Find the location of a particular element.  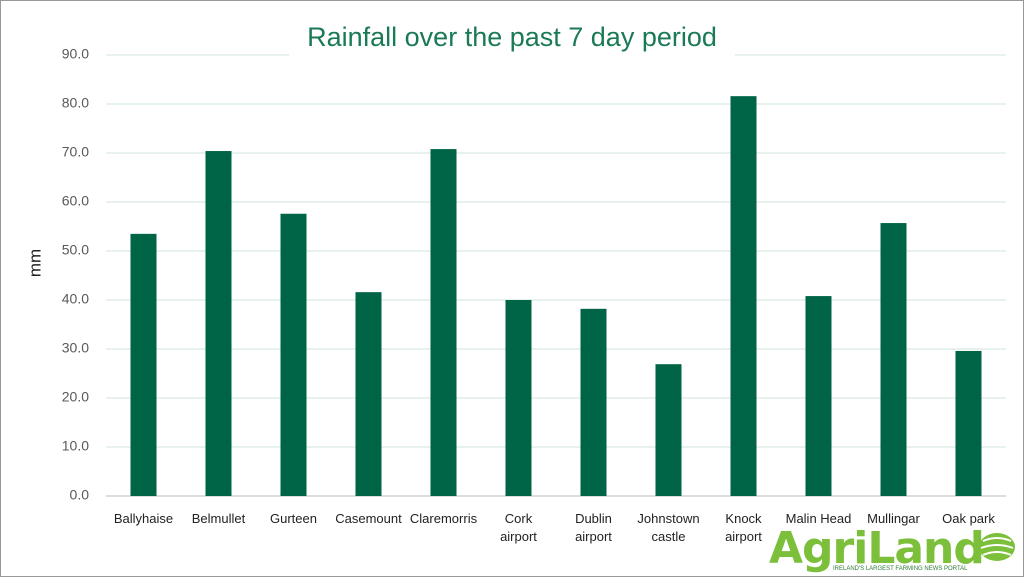

y-tick-label: 90.0 is located at coordinates (75, 54).